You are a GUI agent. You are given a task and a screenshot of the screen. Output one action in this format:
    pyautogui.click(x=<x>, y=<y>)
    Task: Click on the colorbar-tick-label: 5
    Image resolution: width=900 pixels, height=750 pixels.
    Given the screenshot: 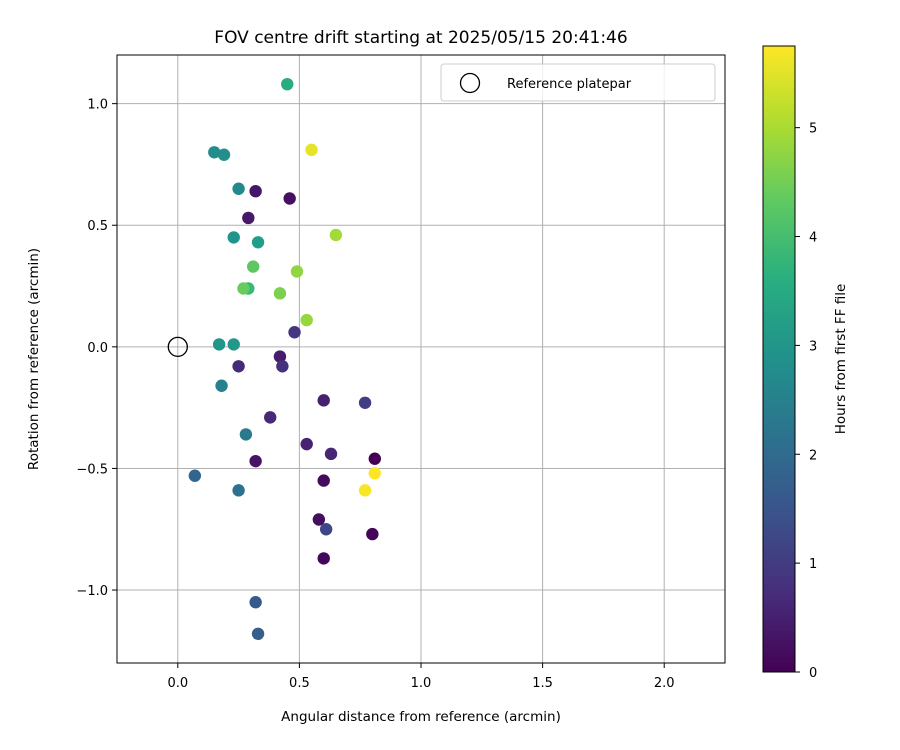 What is the action you would take?
    pyautogui.click(x=813, y=129)
    